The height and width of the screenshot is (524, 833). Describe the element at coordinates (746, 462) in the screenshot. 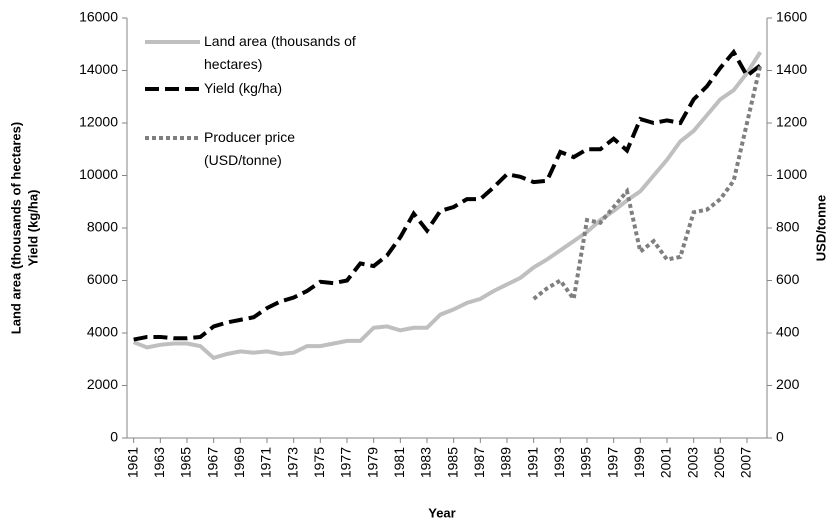

I see `x-tick-label: 2007` at that location.